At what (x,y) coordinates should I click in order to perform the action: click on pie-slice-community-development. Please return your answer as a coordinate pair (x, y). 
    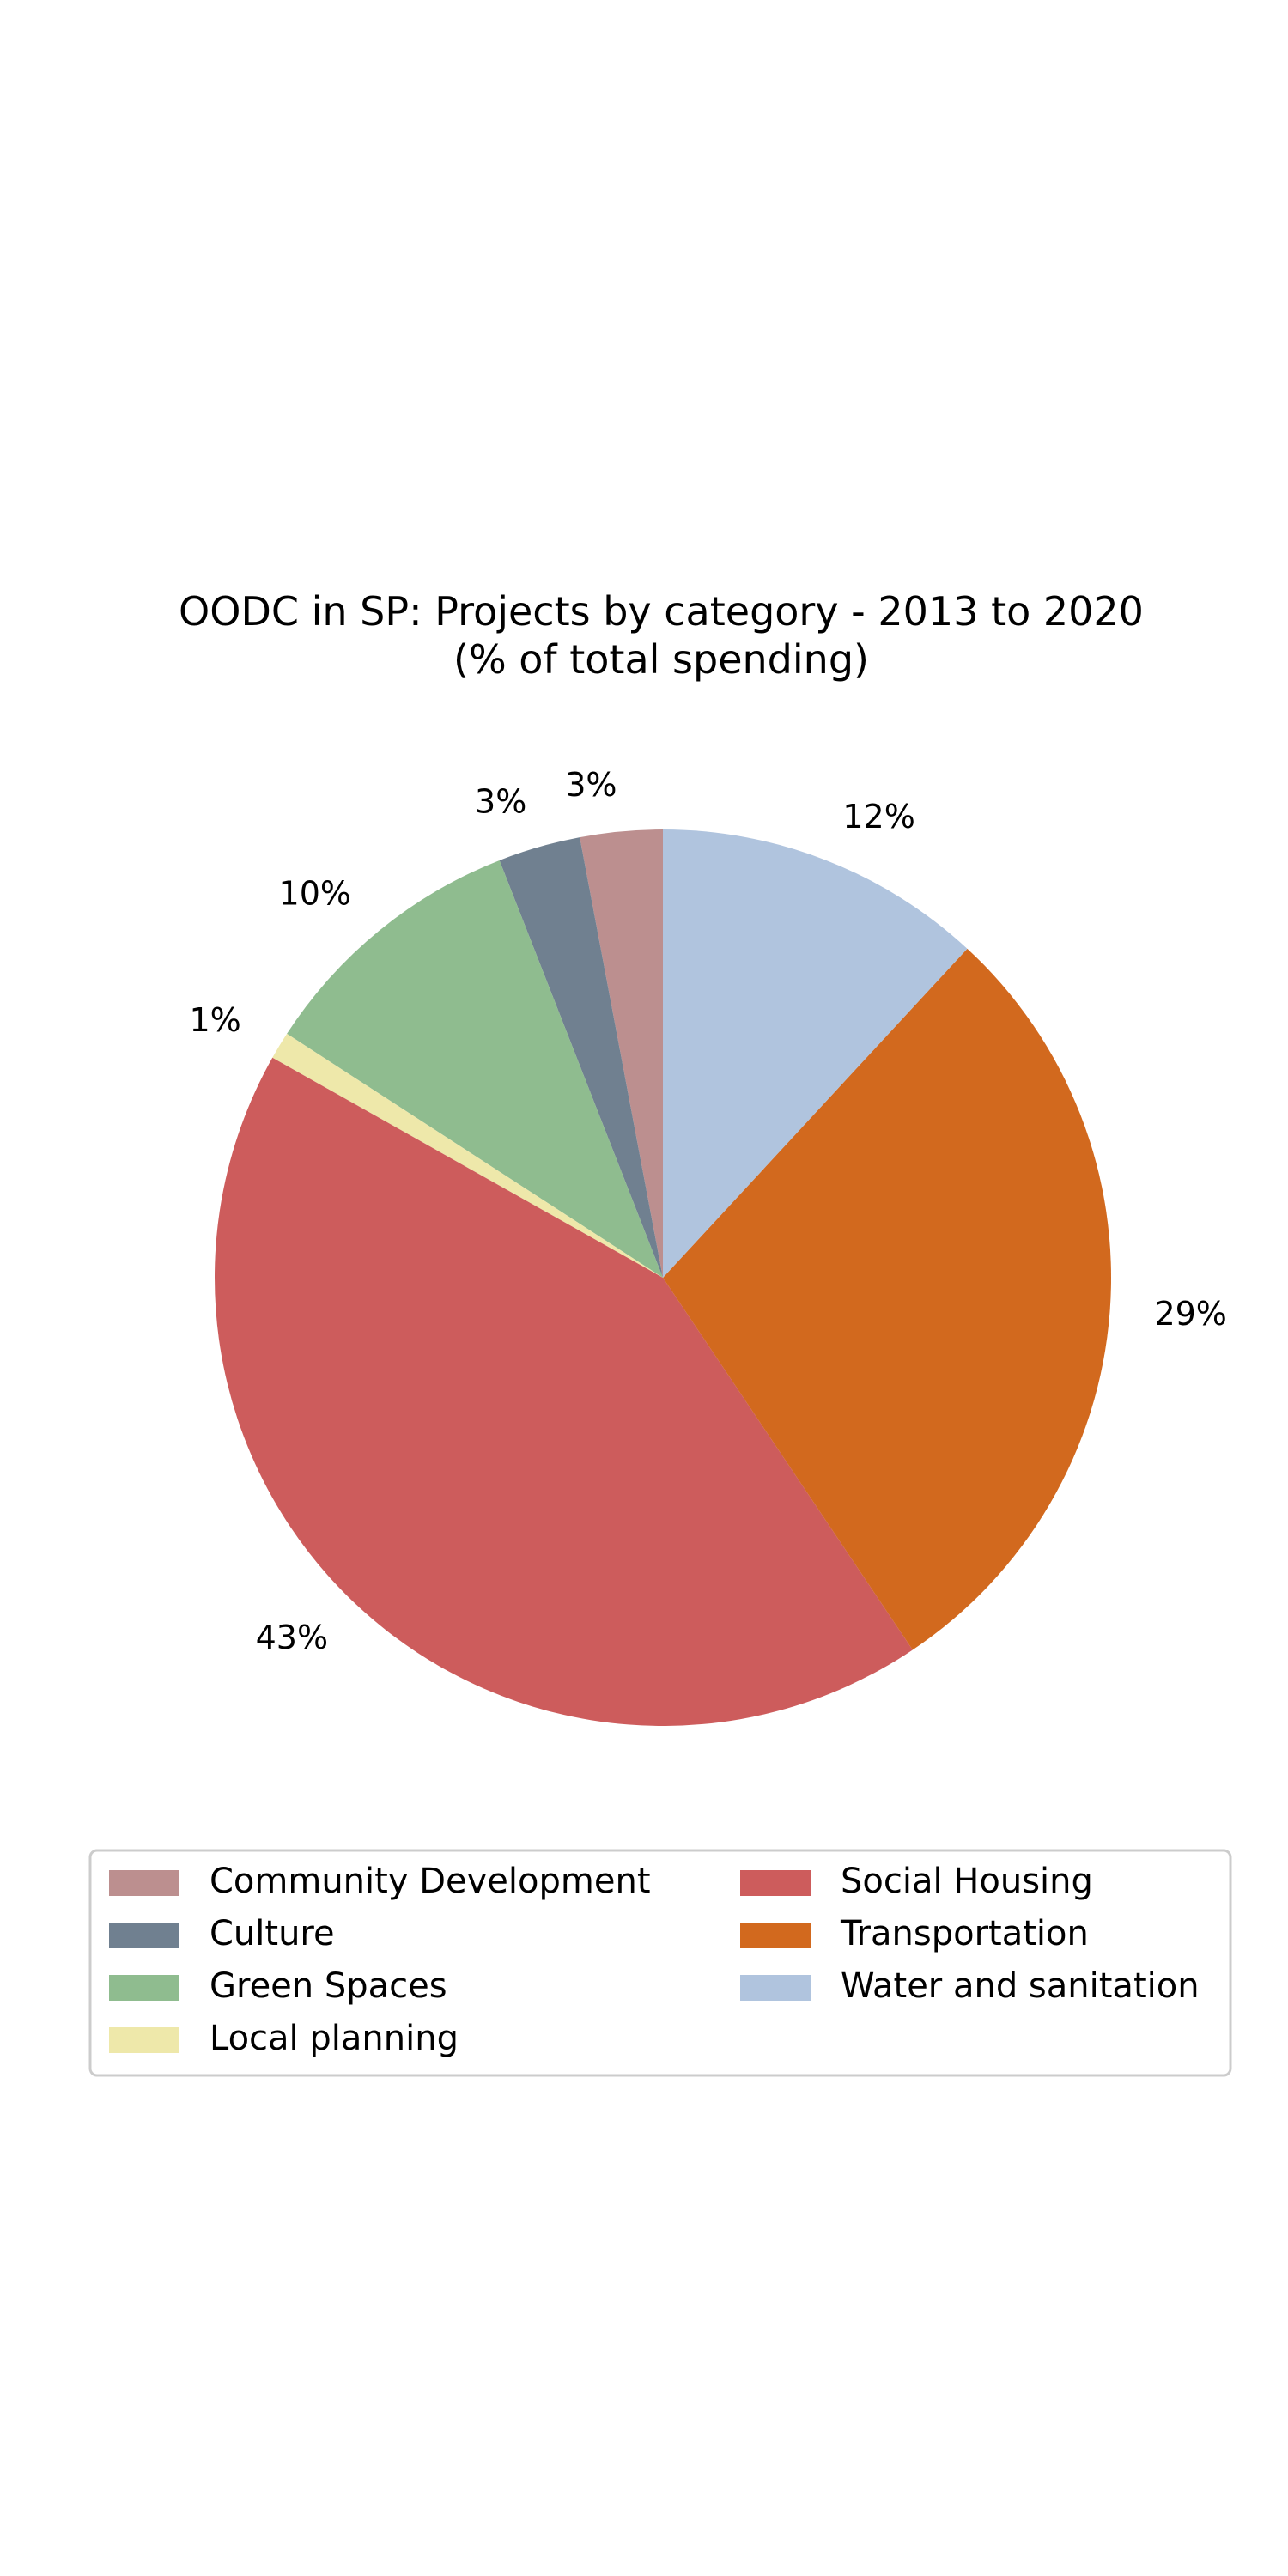
    Looking at the image, I should click on (621, 1053).